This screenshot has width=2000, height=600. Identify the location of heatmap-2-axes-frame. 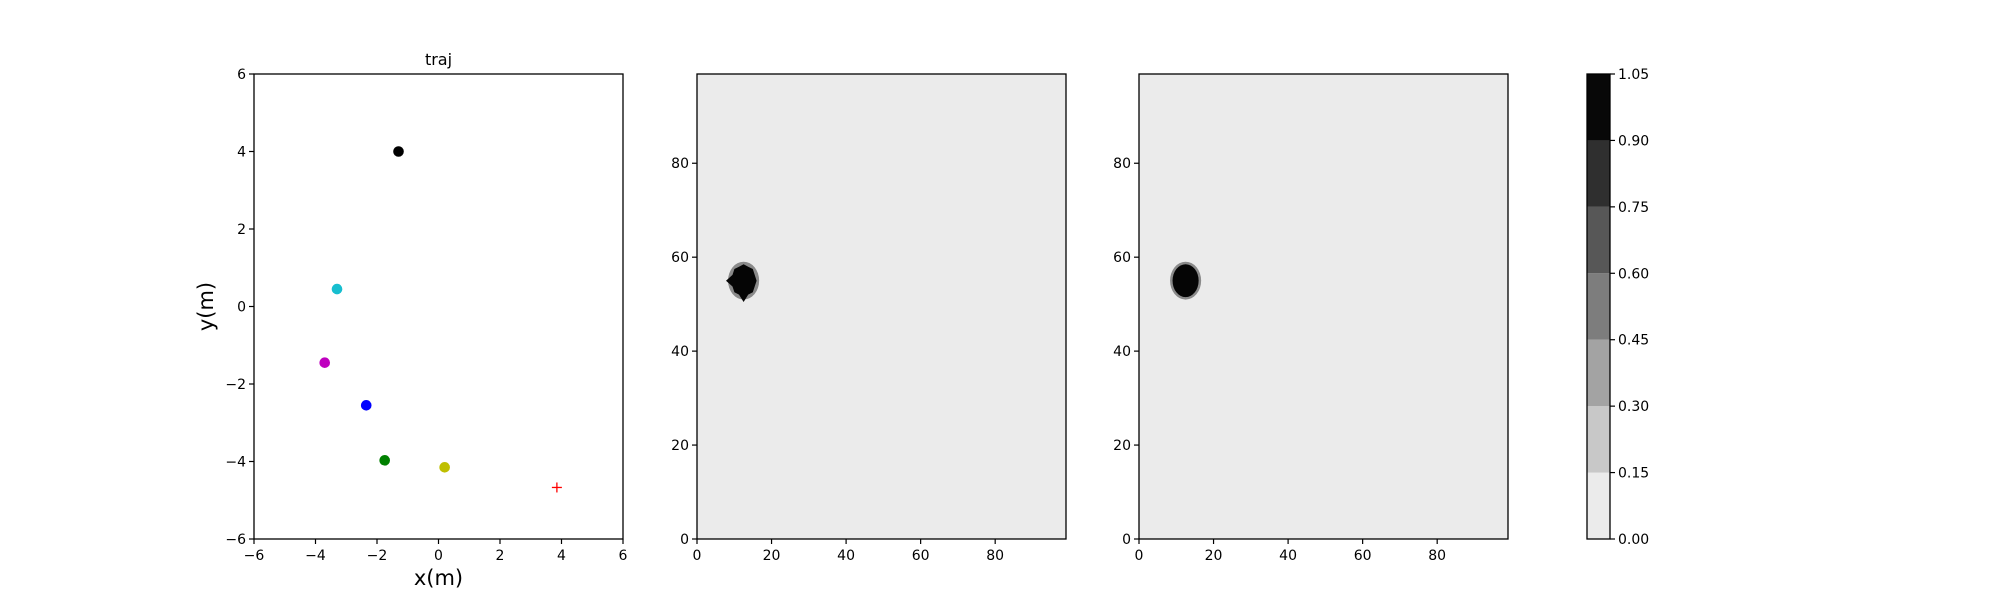
(1323, 306).